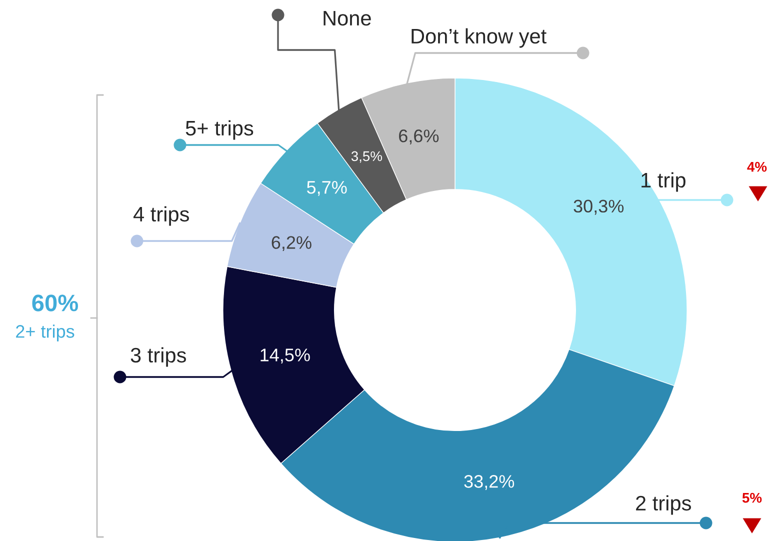 Image resolution: width=773 pixels, height=541 pixels. What do you see at coordinates (489, 482) in the screenshot?
I see `data-label: 33,2%` at bounding box center [489, 482].